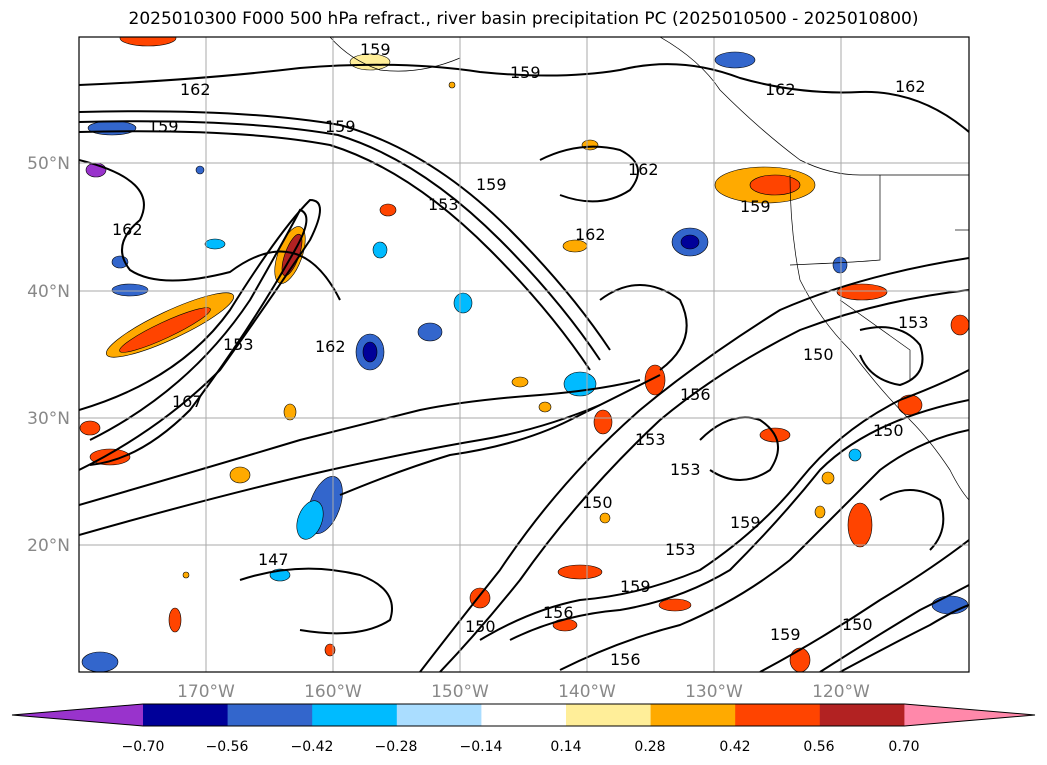 This screenshot has width=1047, height=765. I want to click on colorbar-tick-label: −0.70, so click(143, 747).